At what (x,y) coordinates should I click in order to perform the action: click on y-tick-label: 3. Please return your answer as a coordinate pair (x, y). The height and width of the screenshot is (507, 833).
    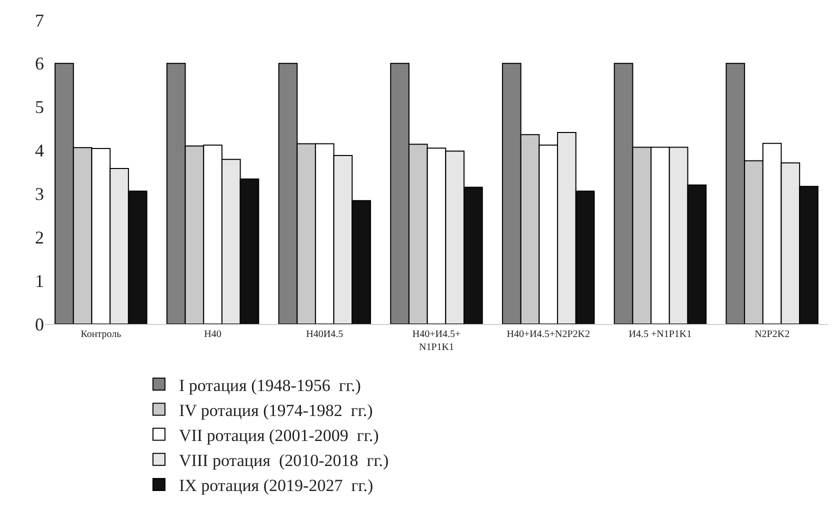
    Looking at the image, I should click on (39, 194).